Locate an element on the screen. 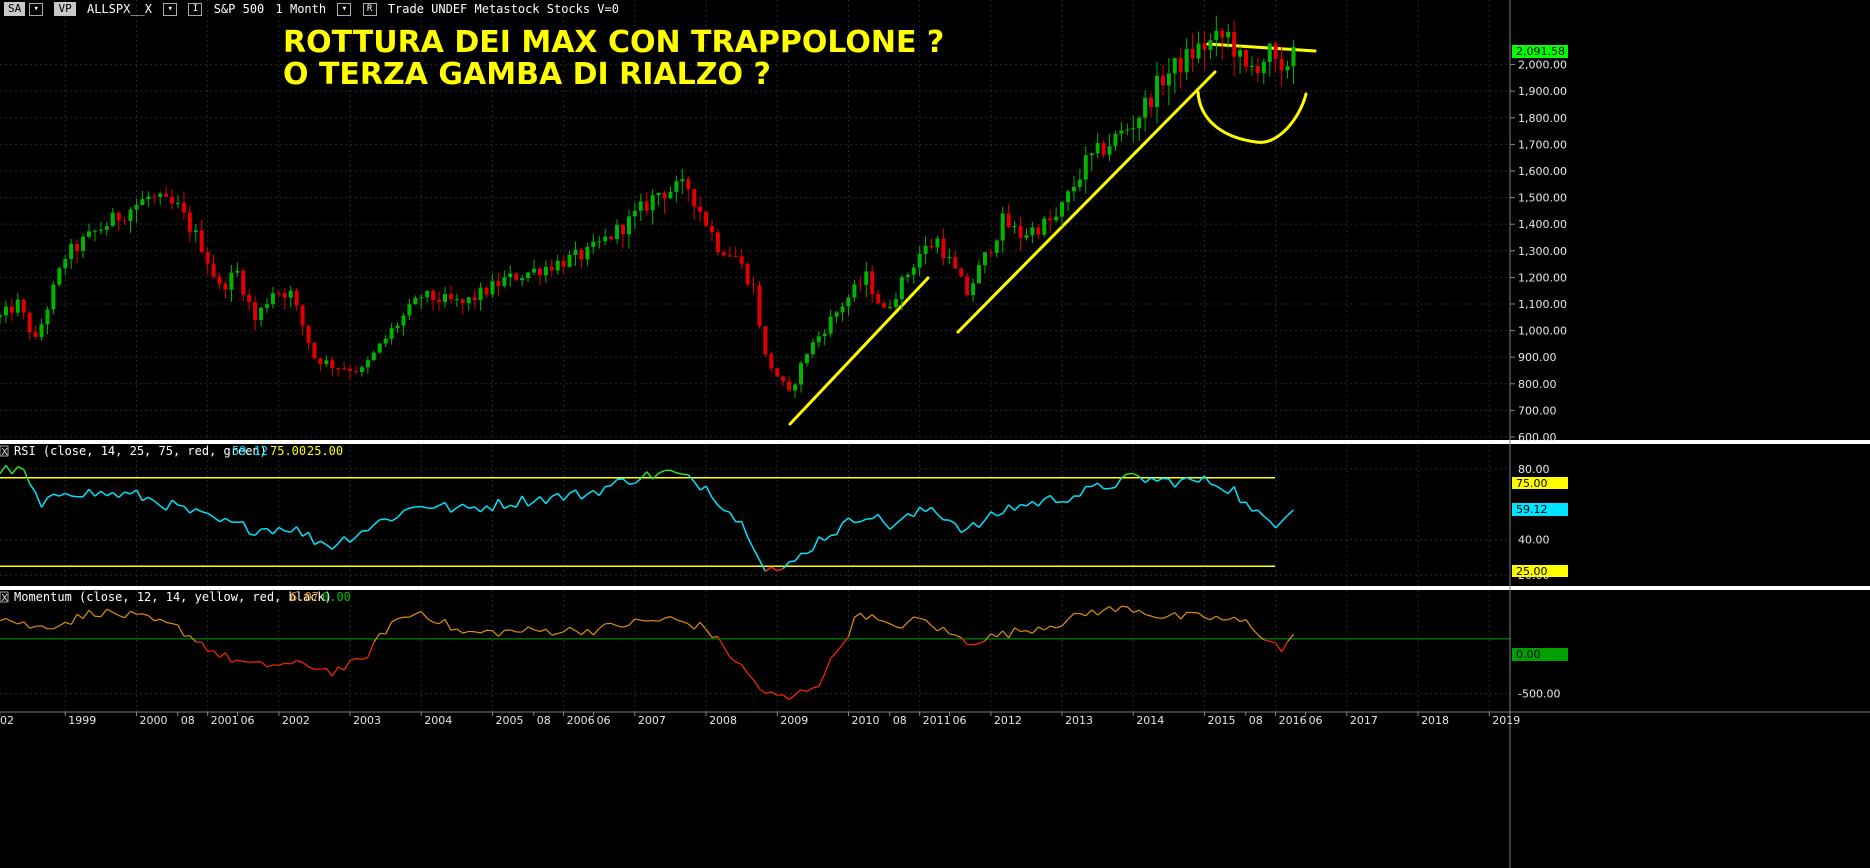 The width and height of the screenshot is (1870, 868). r-button: R is located at coordinates (369, 9).